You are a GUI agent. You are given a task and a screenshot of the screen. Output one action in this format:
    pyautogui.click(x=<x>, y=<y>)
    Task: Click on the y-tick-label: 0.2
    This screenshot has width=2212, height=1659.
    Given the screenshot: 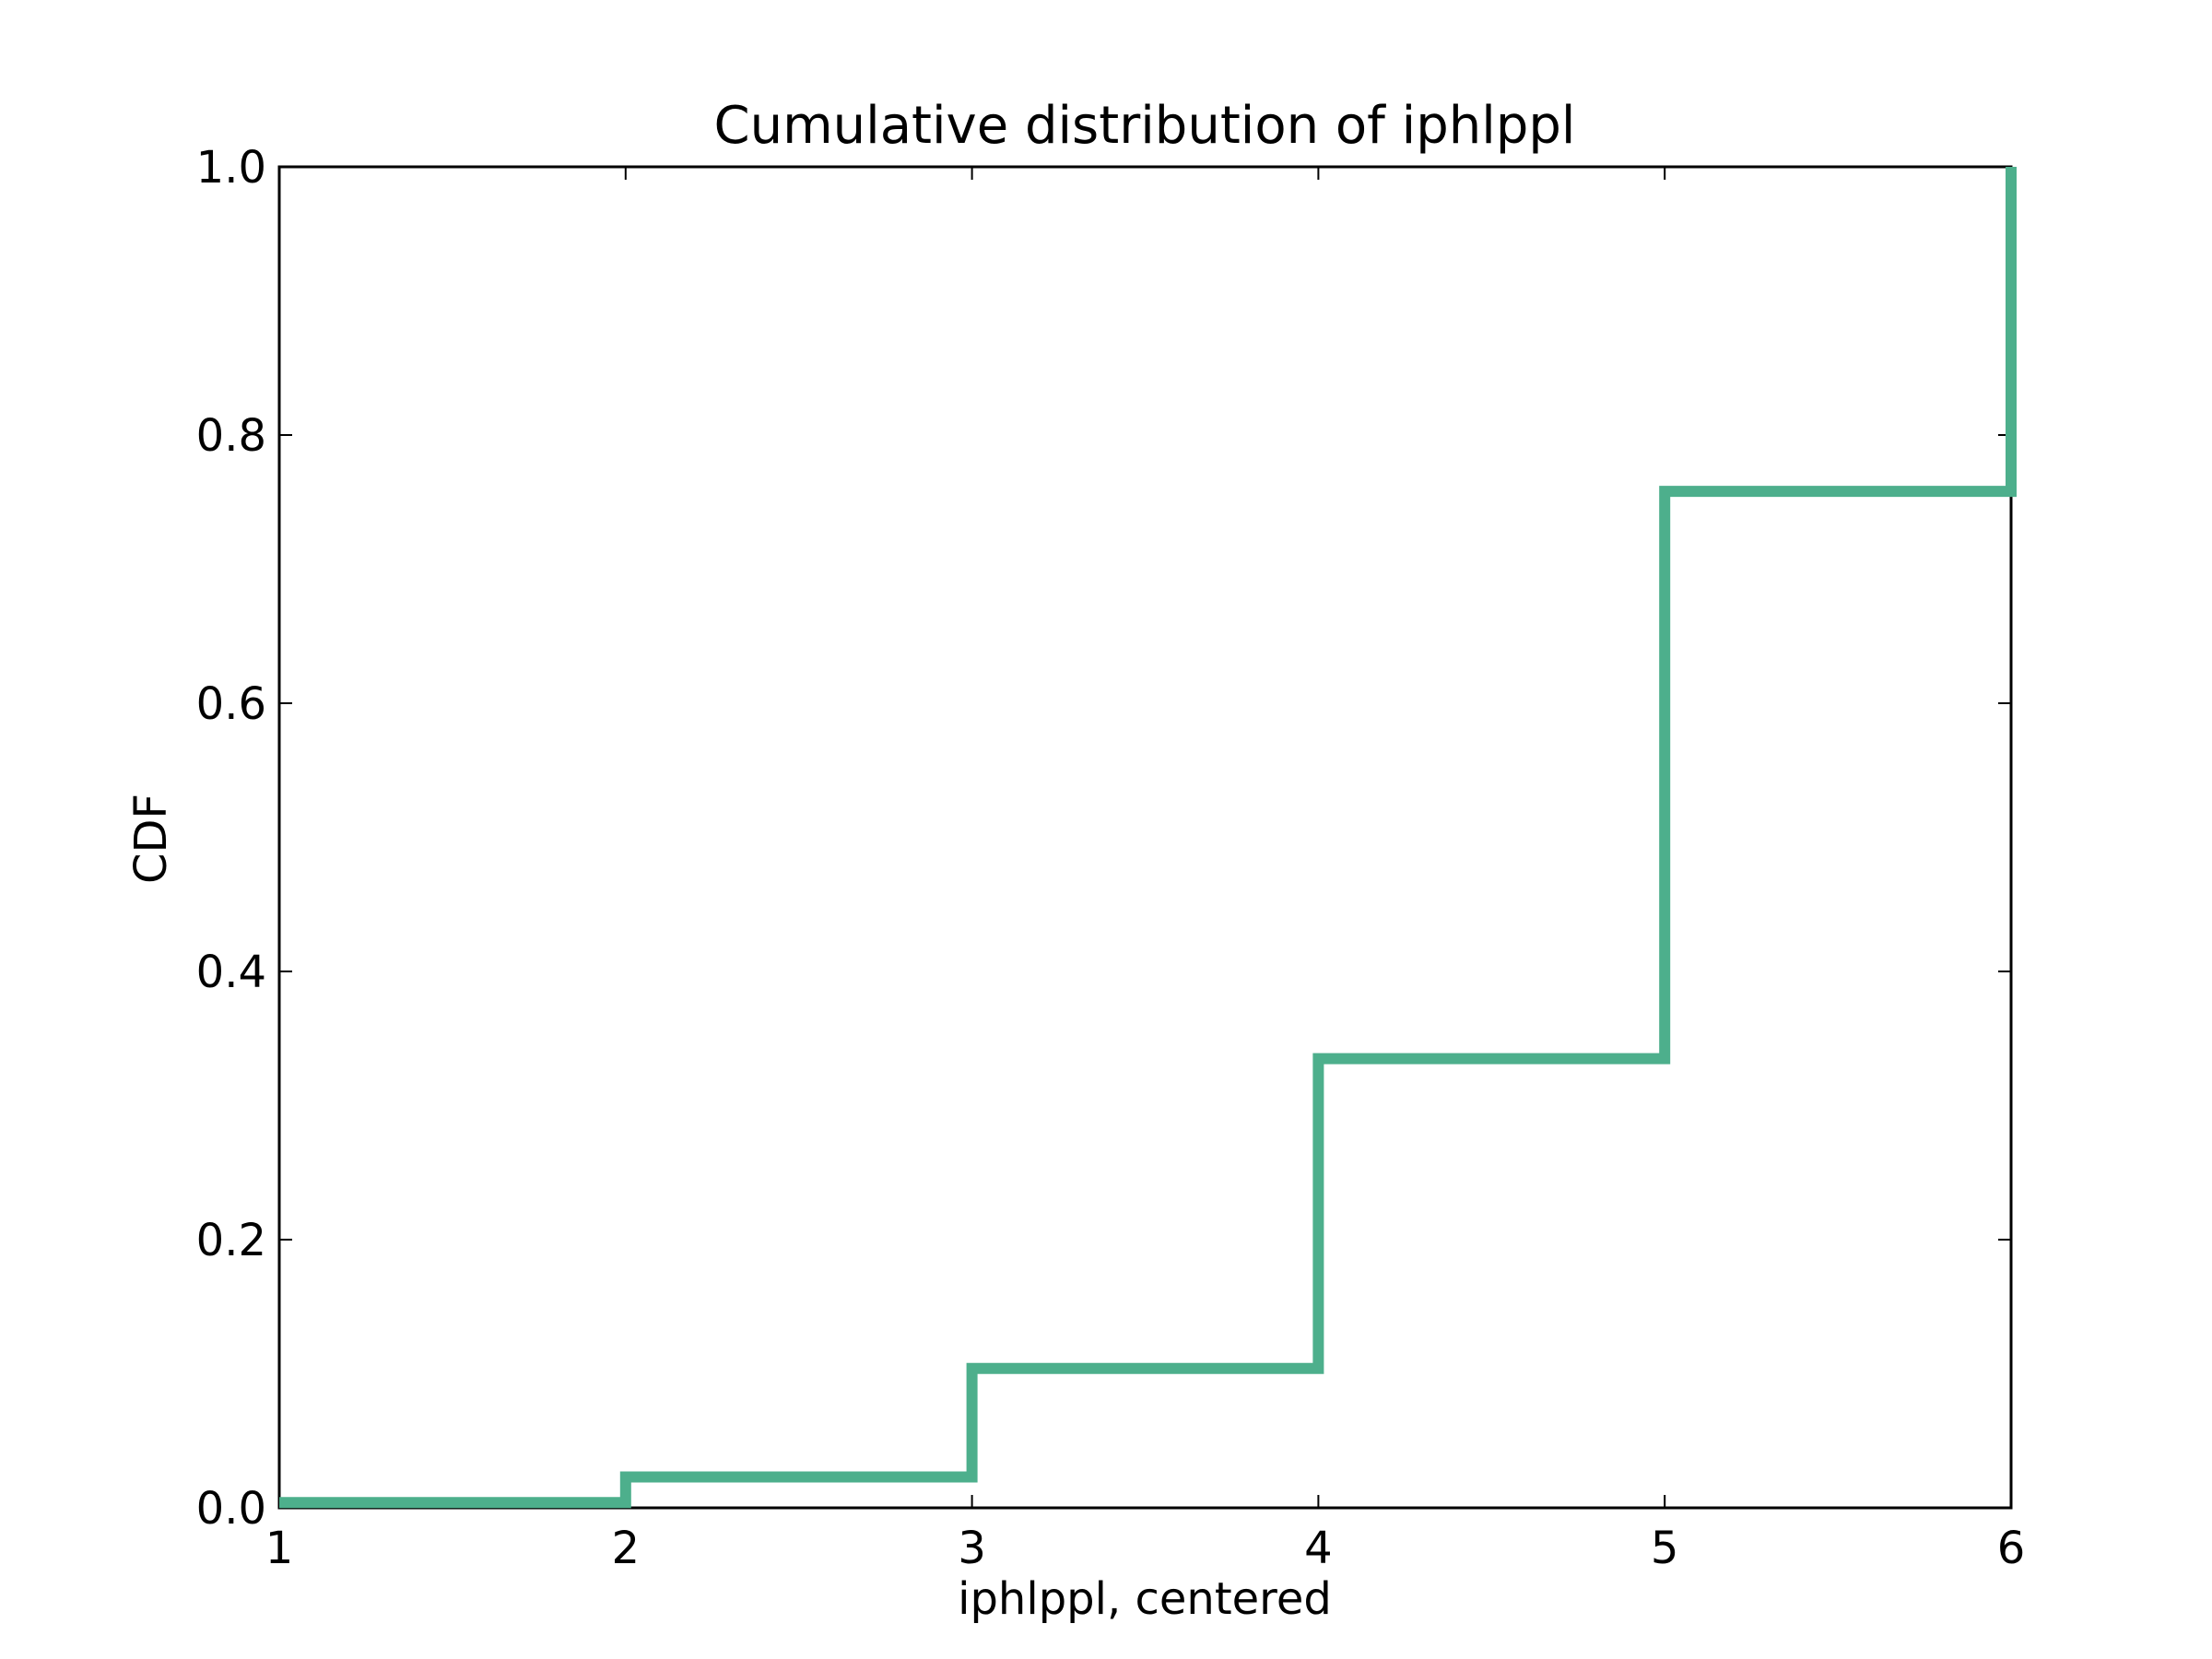 What is the action you would take?
    pyautogui.click(x=231, y=1240)
    